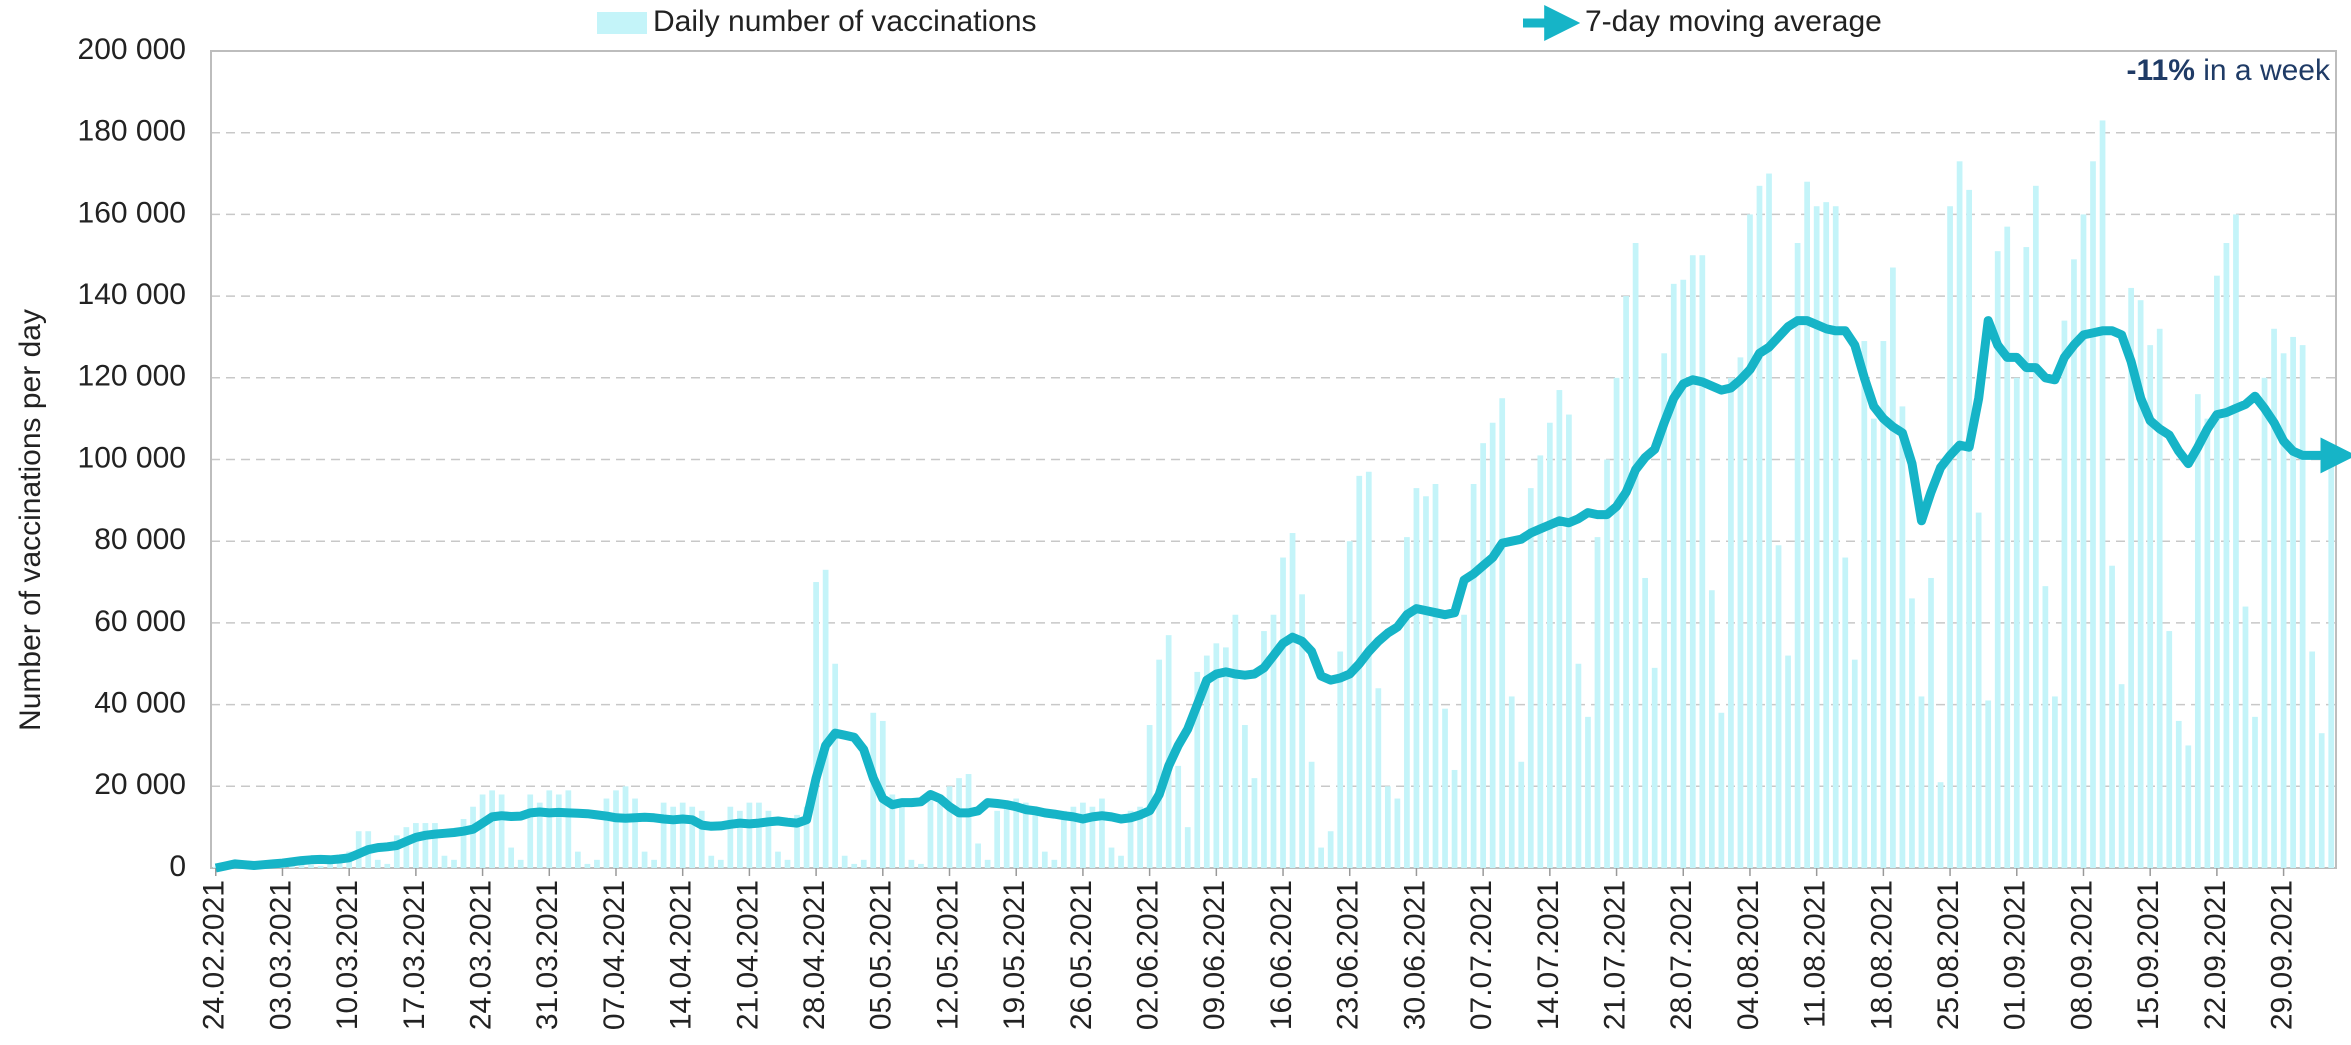 This screenshot has width=2351, height=1045. What do you see at coordinates (1281, 955) in the screenshot?
I see `x-tick-label: 16.06.2021` at bounding box center [1281, 955].